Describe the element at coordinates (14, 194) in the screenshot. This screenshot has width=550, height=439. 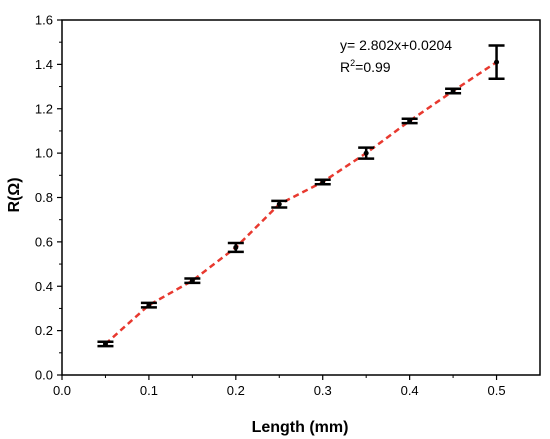
I see `y-axis-title: R(Ω)` at that location.